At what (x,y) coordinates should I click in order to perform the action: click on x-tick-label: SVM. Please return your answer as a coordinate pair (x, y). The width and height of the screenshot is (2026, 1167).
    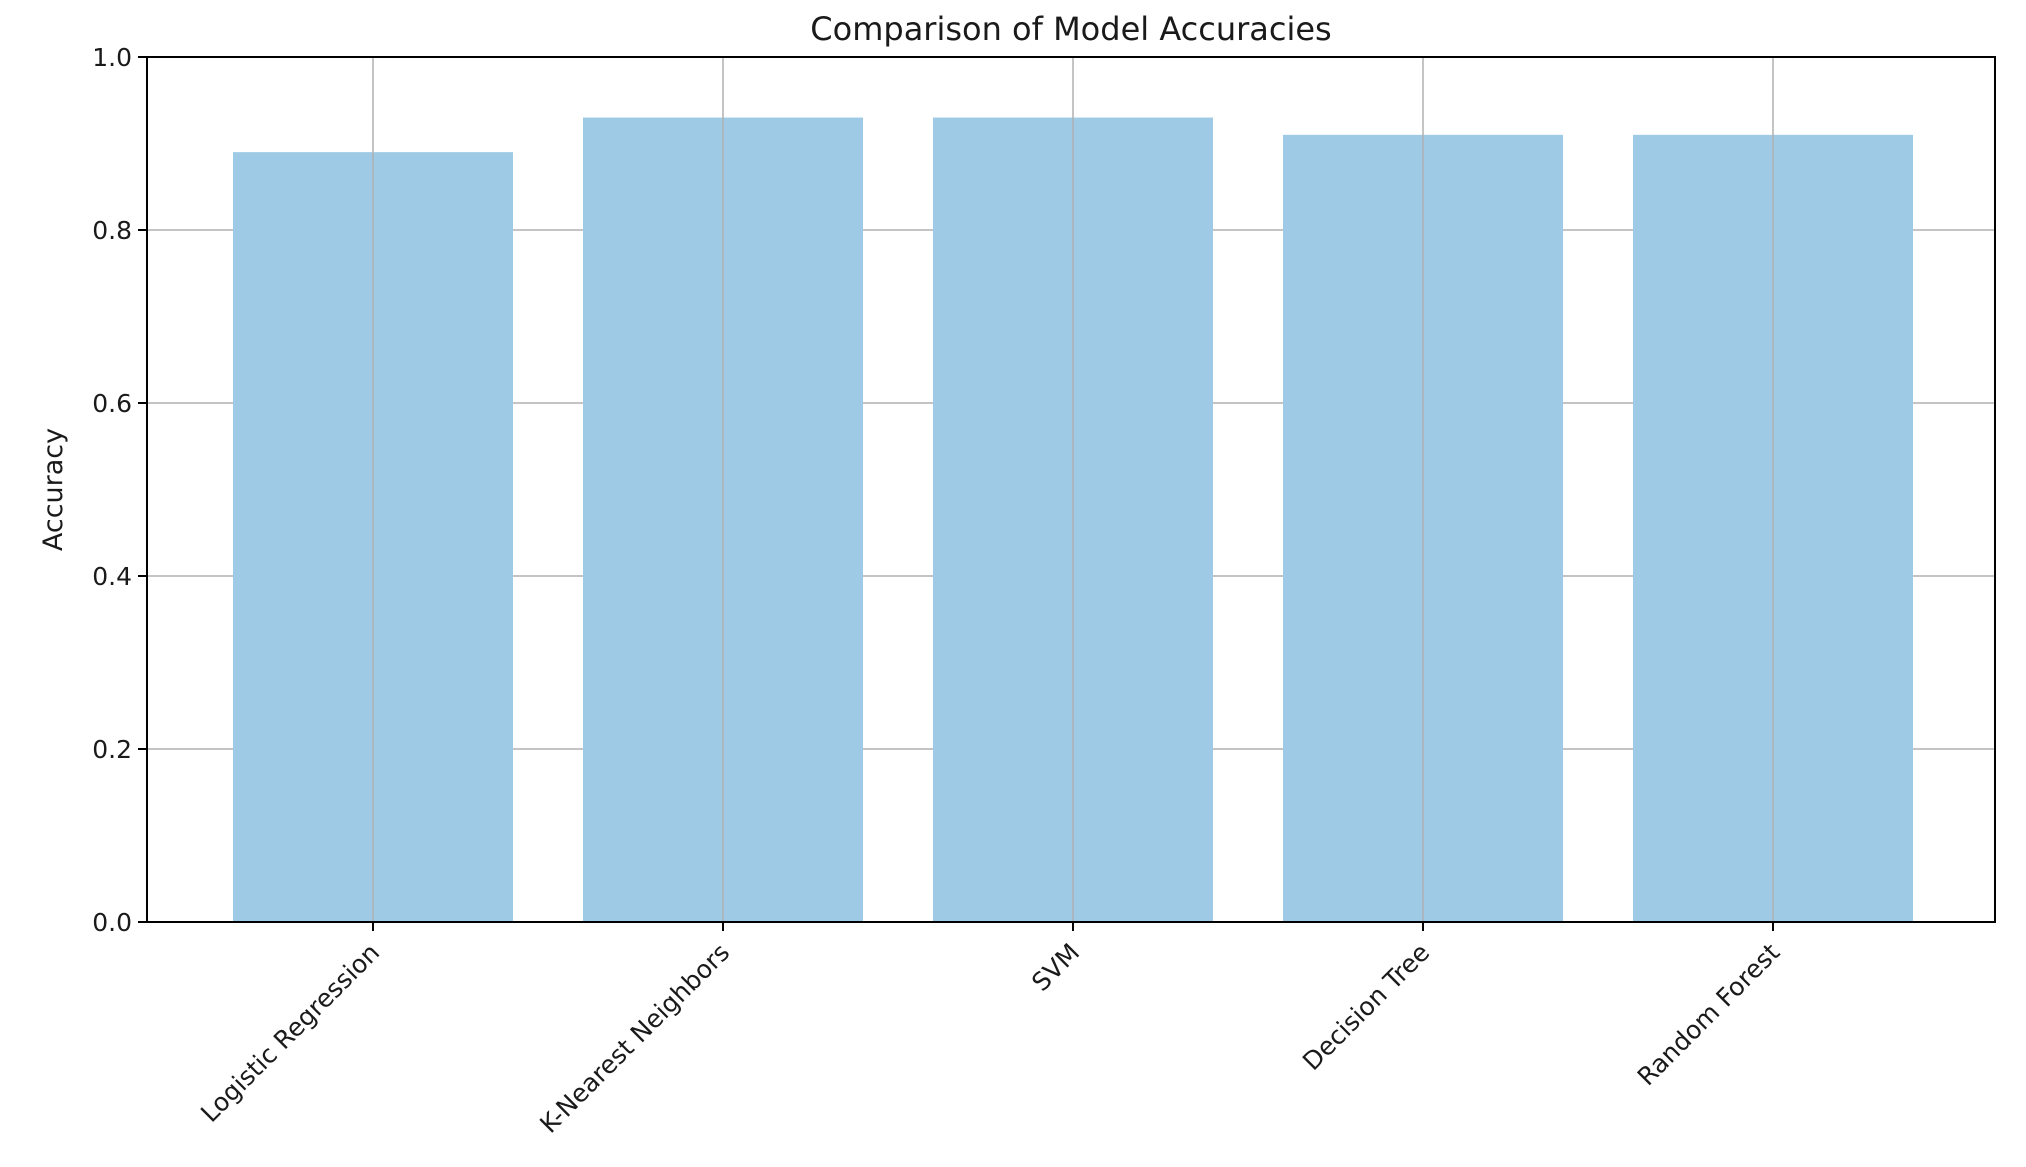
    Looking at the image, I should click on (1055, 967).